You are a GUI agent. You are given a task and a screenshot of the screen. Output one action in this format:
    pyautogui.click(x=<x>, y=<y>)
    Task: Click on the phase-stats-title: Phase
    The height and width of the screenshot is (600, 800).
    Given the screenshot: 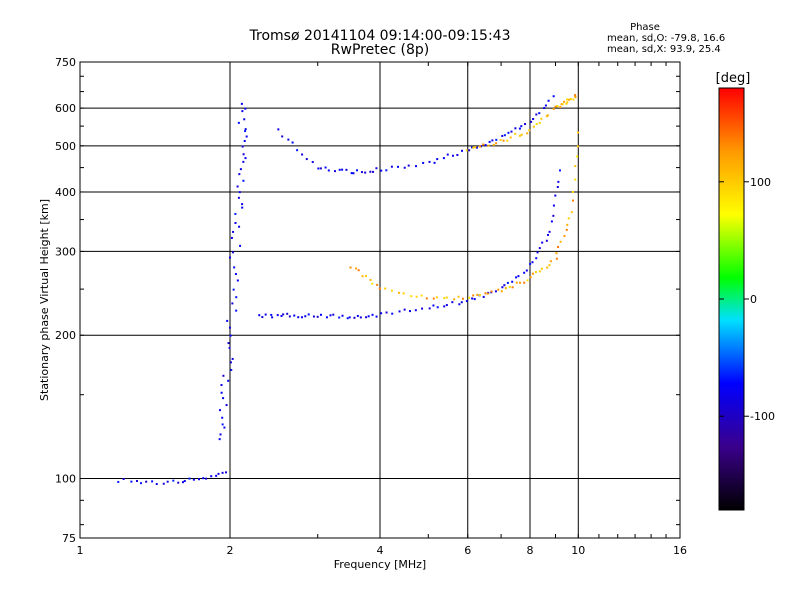 What is the action you would take?
    pyautogui.click(x=645, y=27)
    